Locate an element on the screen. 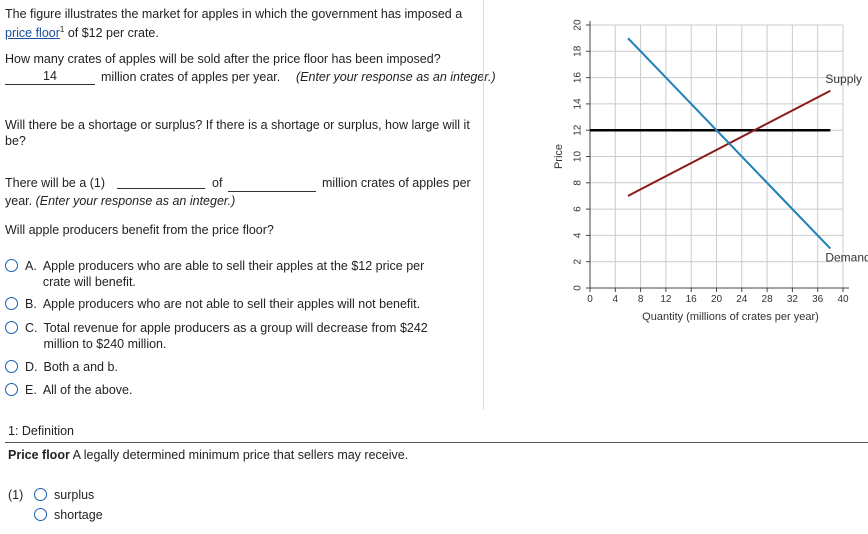 The width and height of the screenshot is (868, 534). y-tick-label: 10 is located at coordinates (578, 157).